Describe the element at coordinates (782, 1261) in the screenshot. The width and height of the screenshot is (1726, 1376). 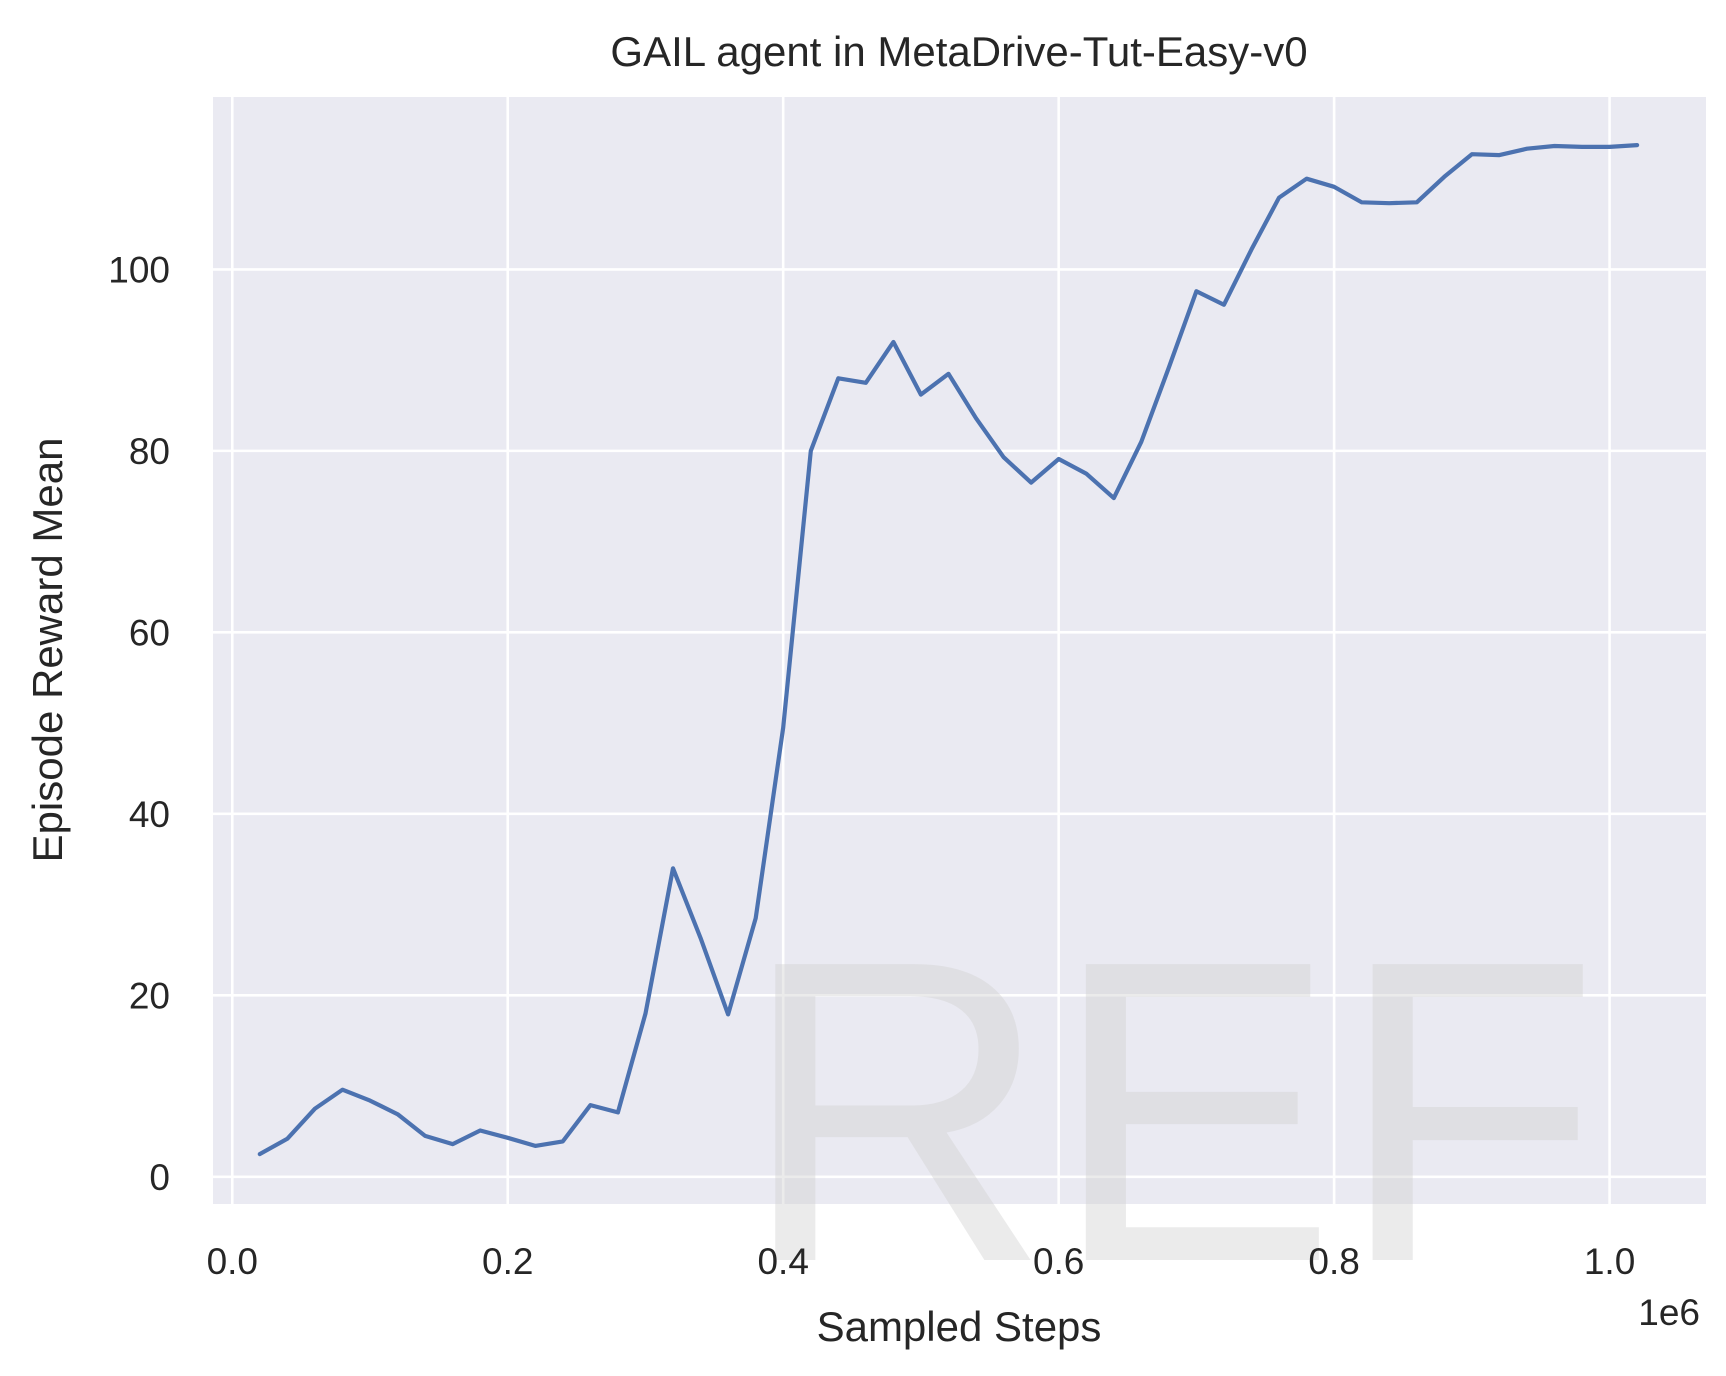
I see `x-tick-label: 0.4` at that location.